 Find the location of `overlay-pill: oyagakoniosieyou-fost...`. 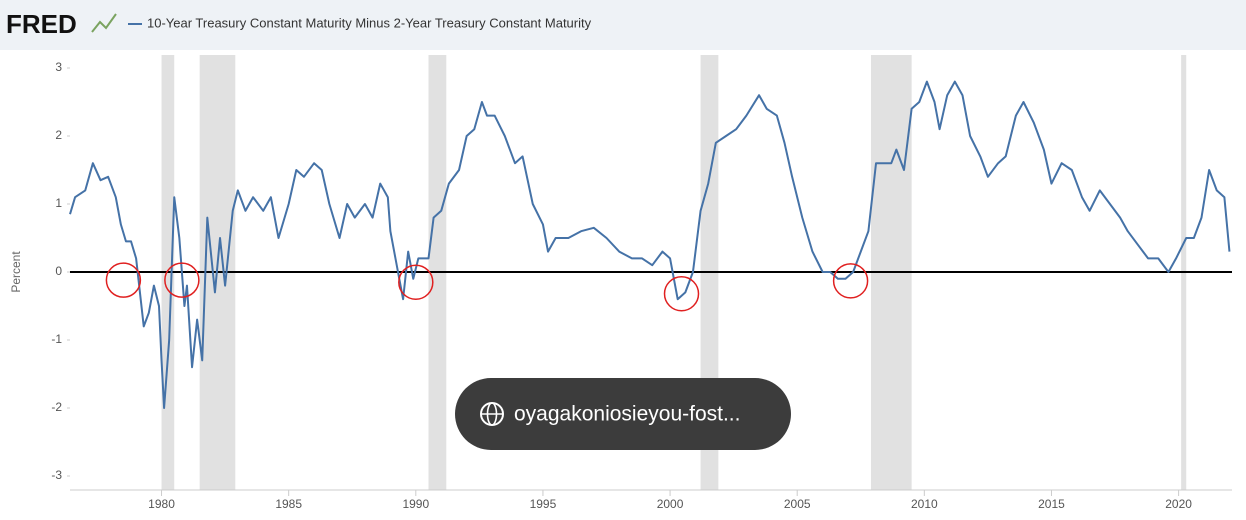

overlay-pill: oyagakoniosieyou-fost... is located at coordinates (623, 414).